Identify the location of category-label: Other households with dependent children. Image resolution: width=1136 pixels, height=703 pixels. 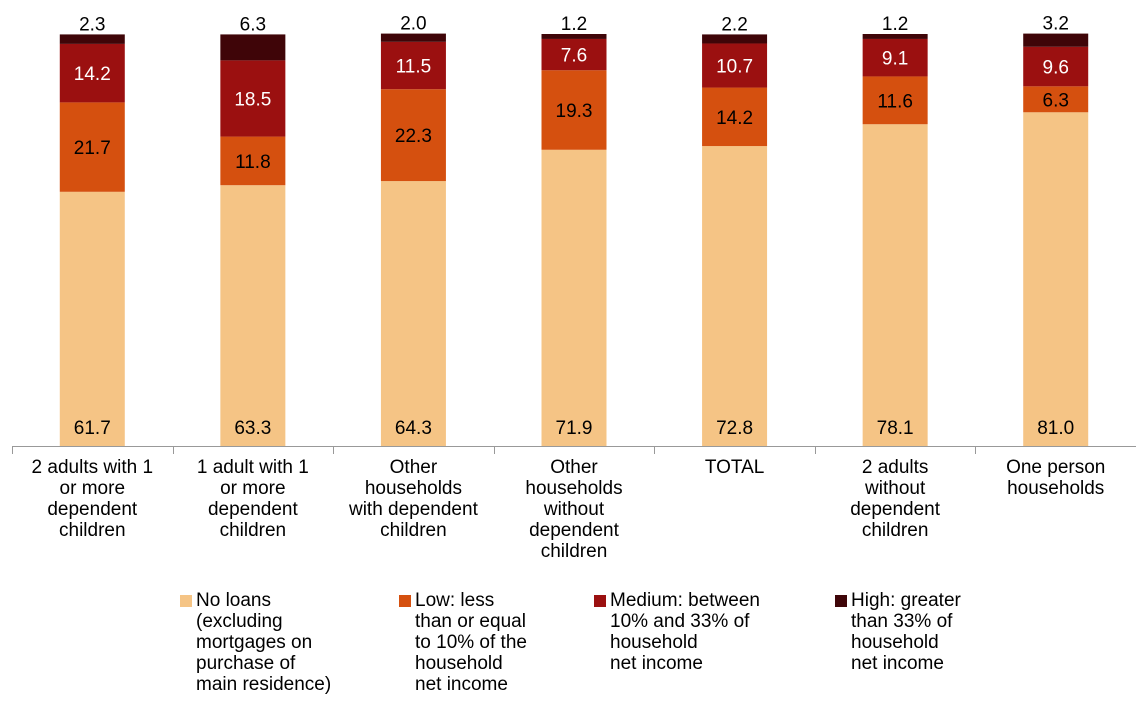
(413, 499).